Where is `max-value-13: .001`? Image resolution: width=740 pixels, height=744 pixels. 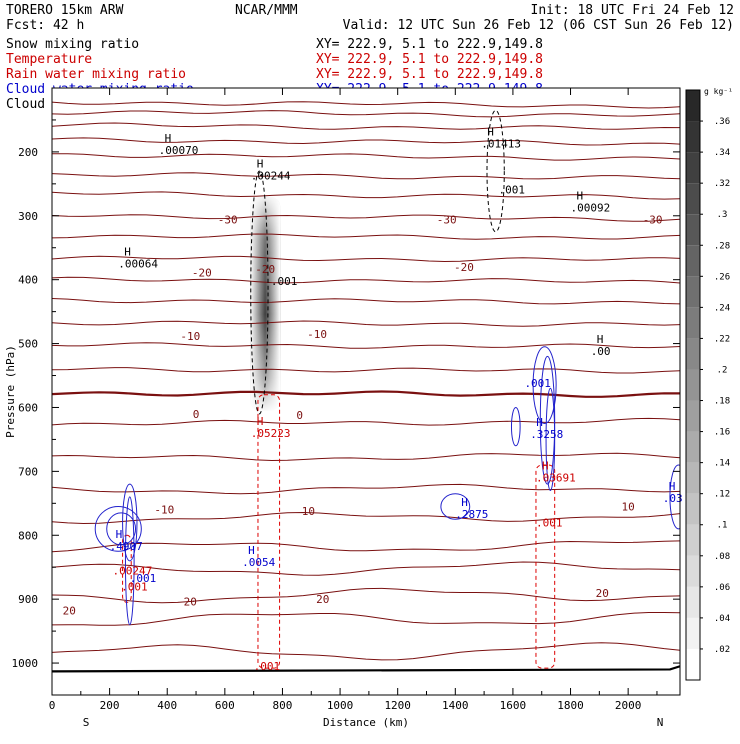
max-value-13: .001 is located at coordinates (267, 666).